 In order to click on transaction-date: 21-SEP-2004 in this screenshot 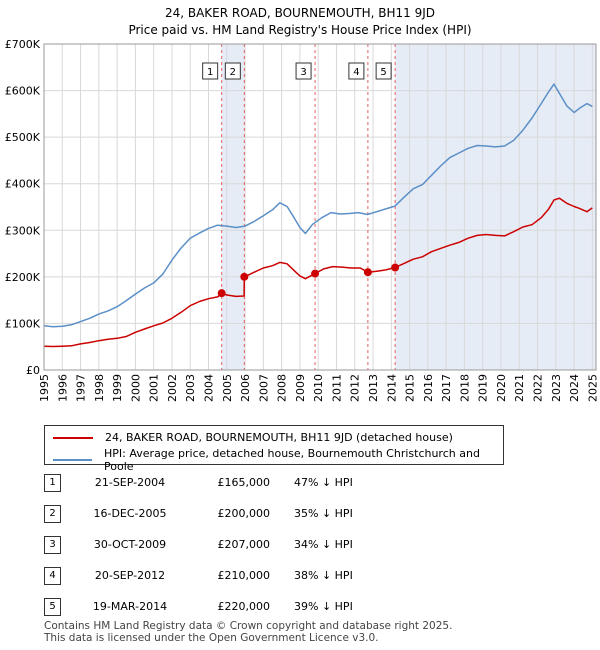, I will do `click(130, 482)`.